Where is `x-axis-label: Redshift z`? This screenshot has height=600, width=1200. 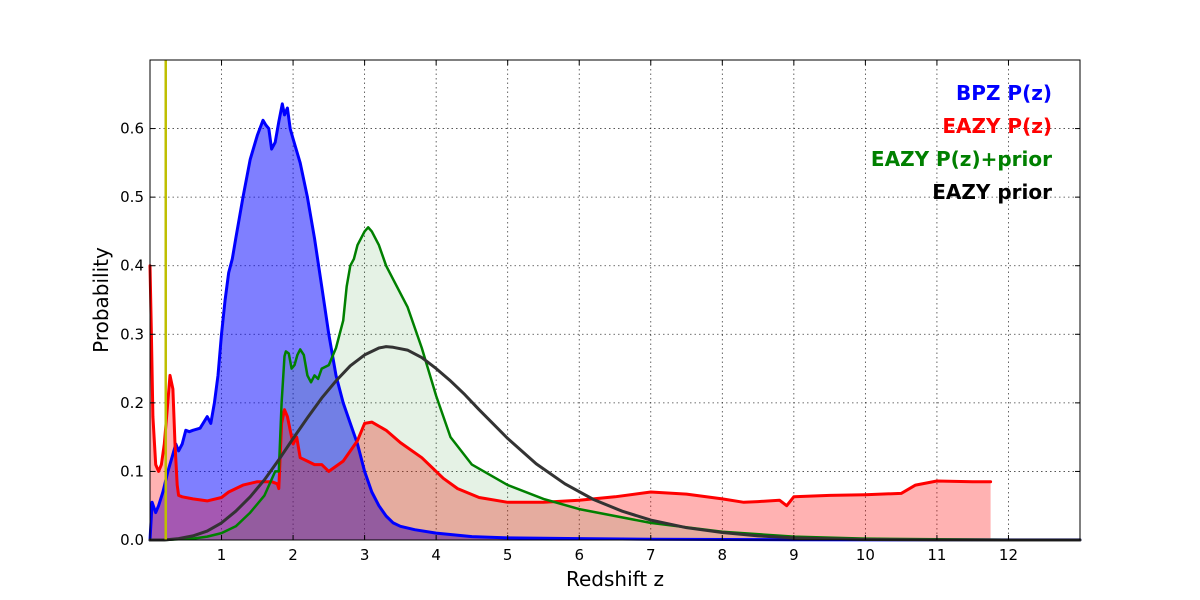 x-axis-label: Redshift z is located at coordinates (615, 579).